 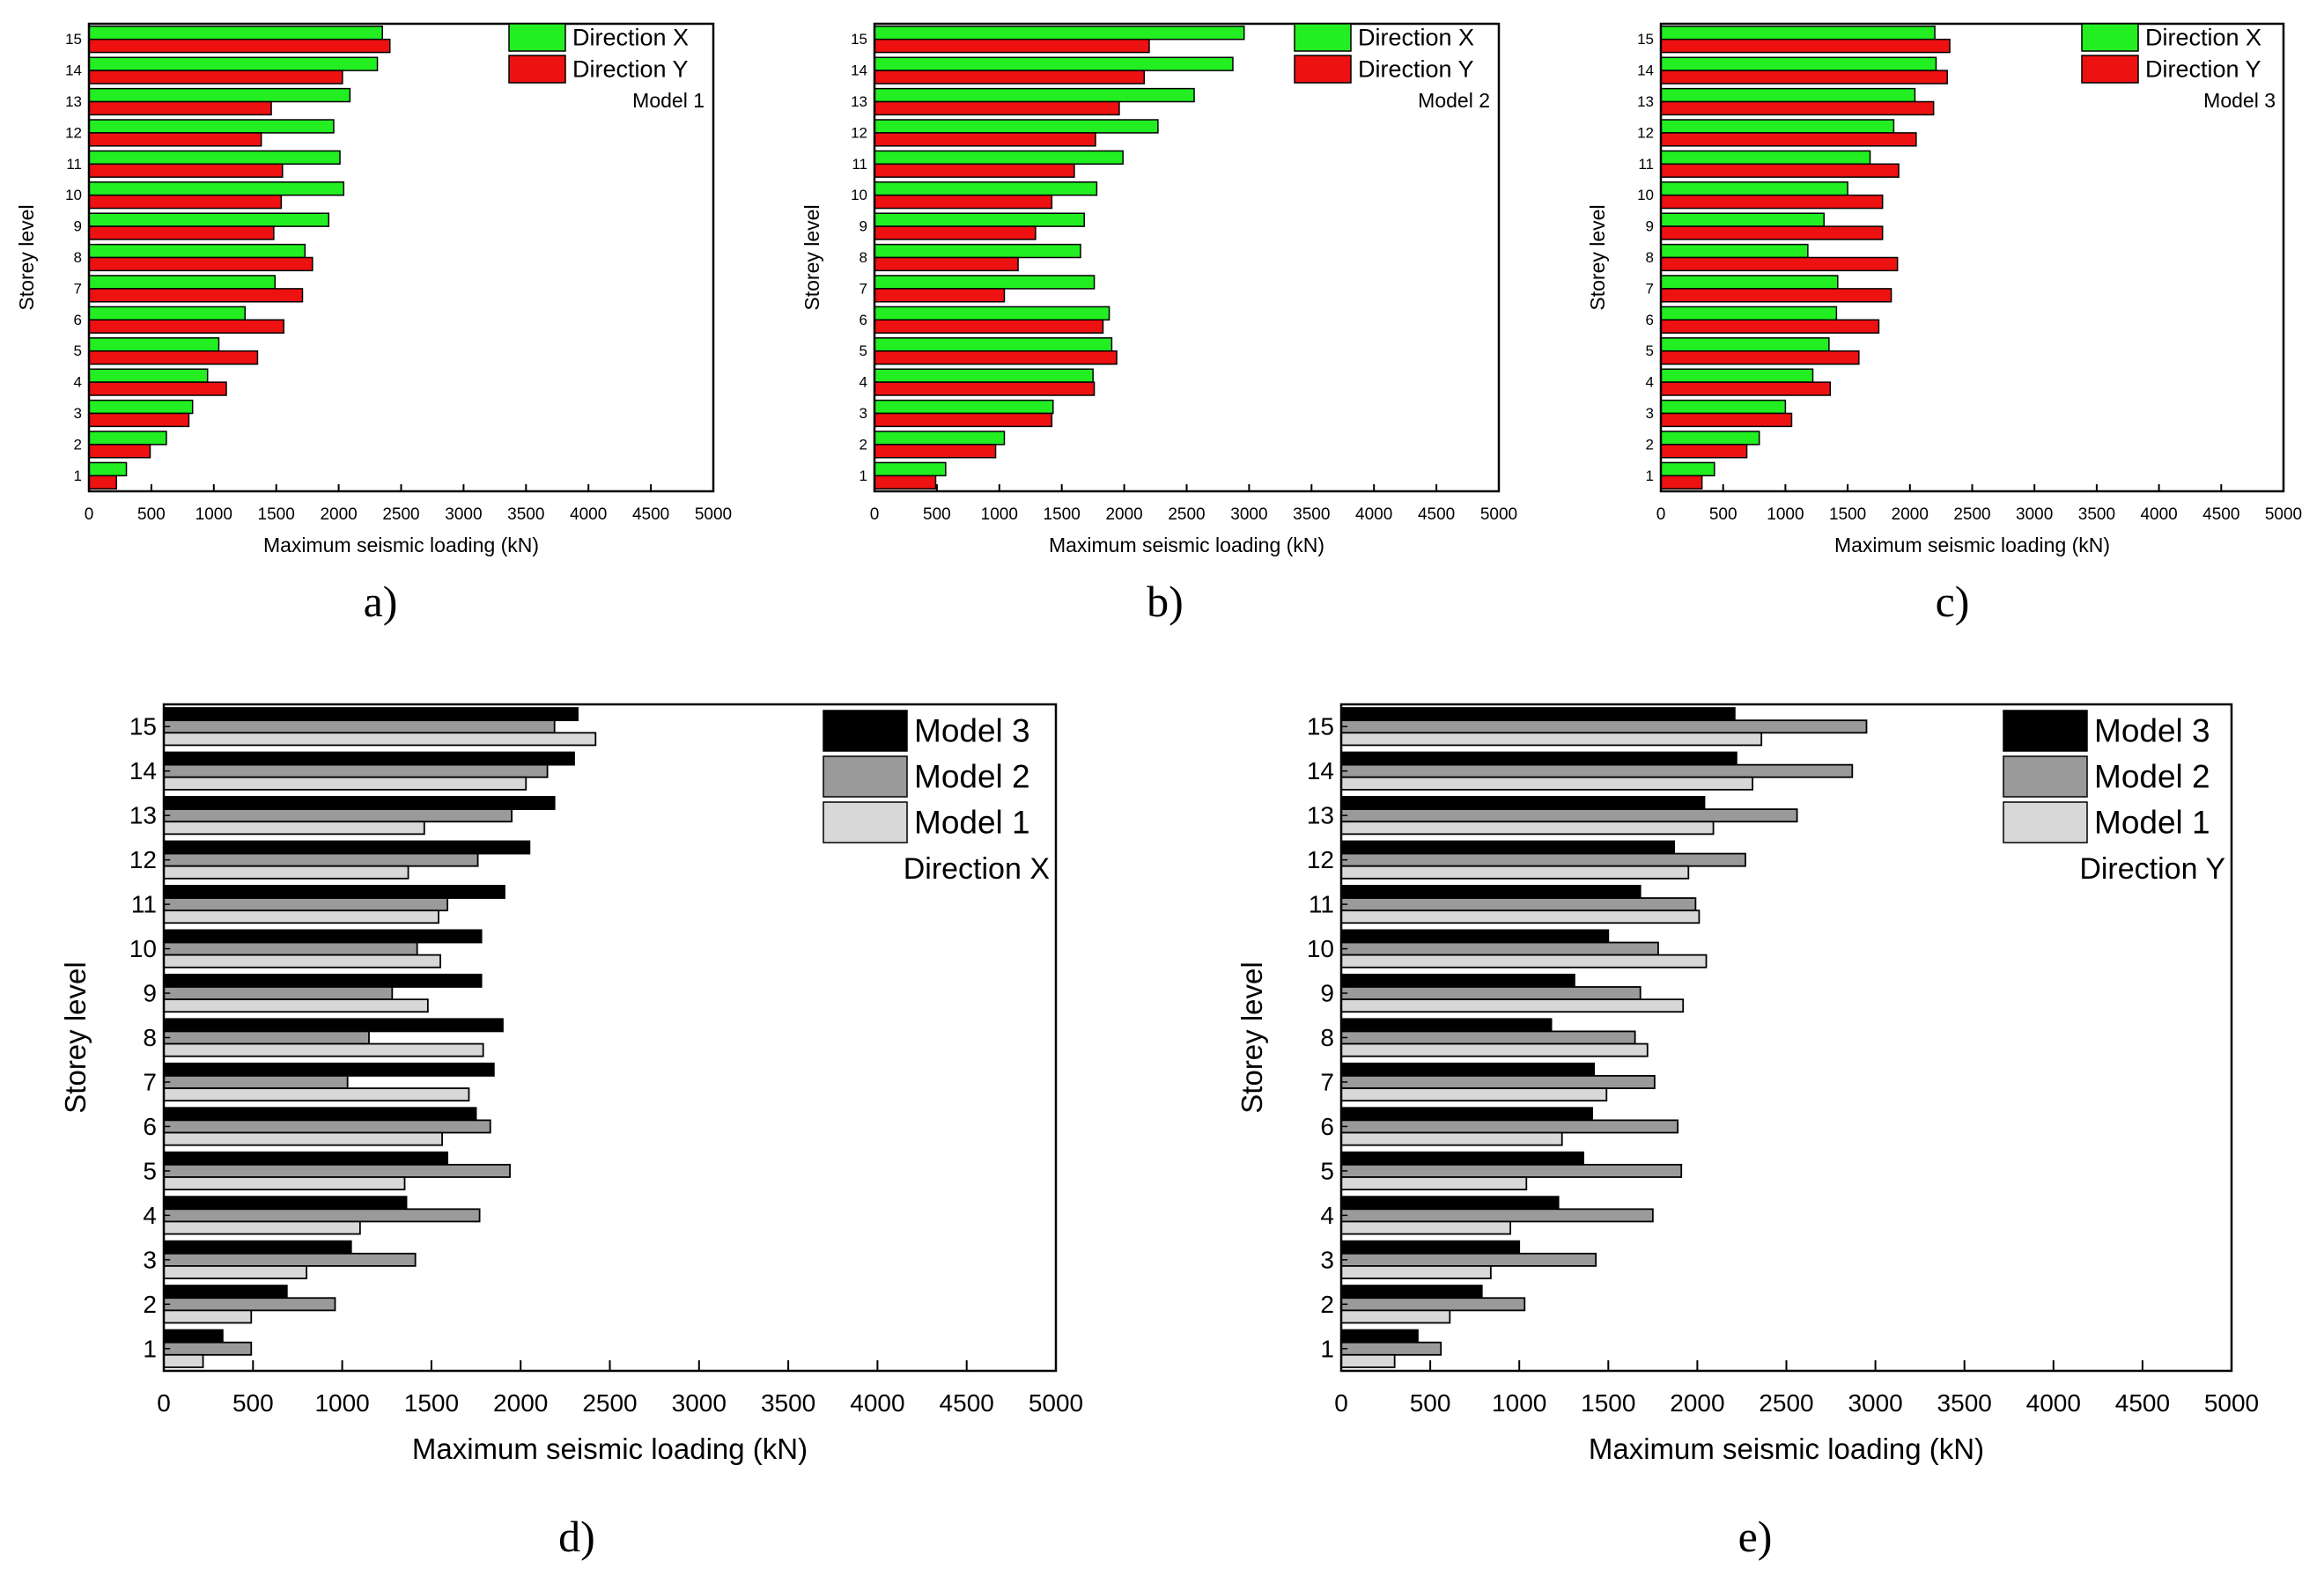 What do you see at coordinates (788, 1403) in the screenshot?
I see `x-tick-label: 3500` at bounding box center [788, 1403].